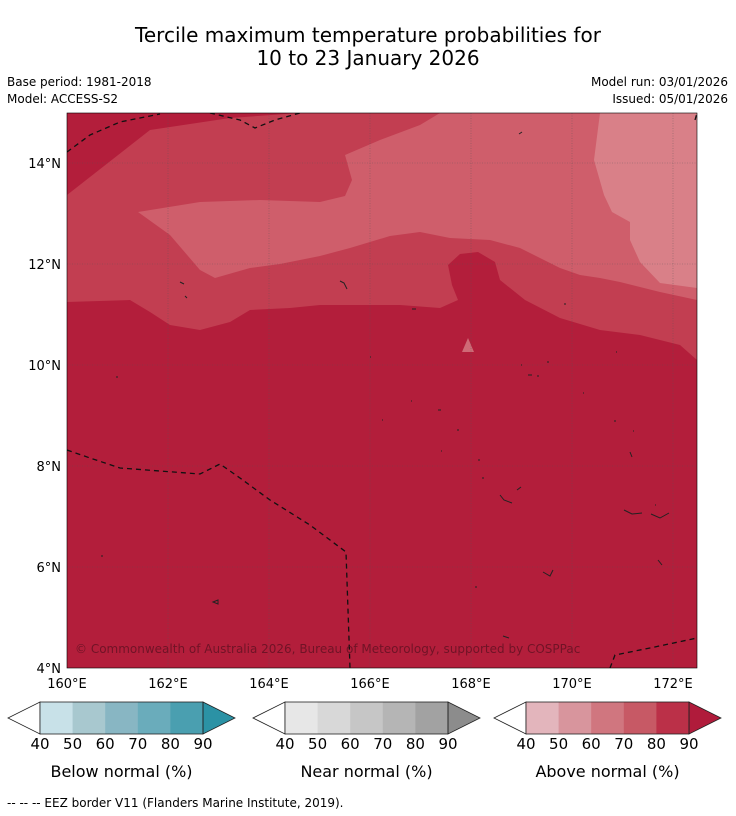 This screenshot has width=736, height=816. What do you see at coordinates (659, 91) in the screenshot?
I see `meta-right: Model run: 03/01/2026 Issued: 05/01/2026` at bounding box center [659, 91].